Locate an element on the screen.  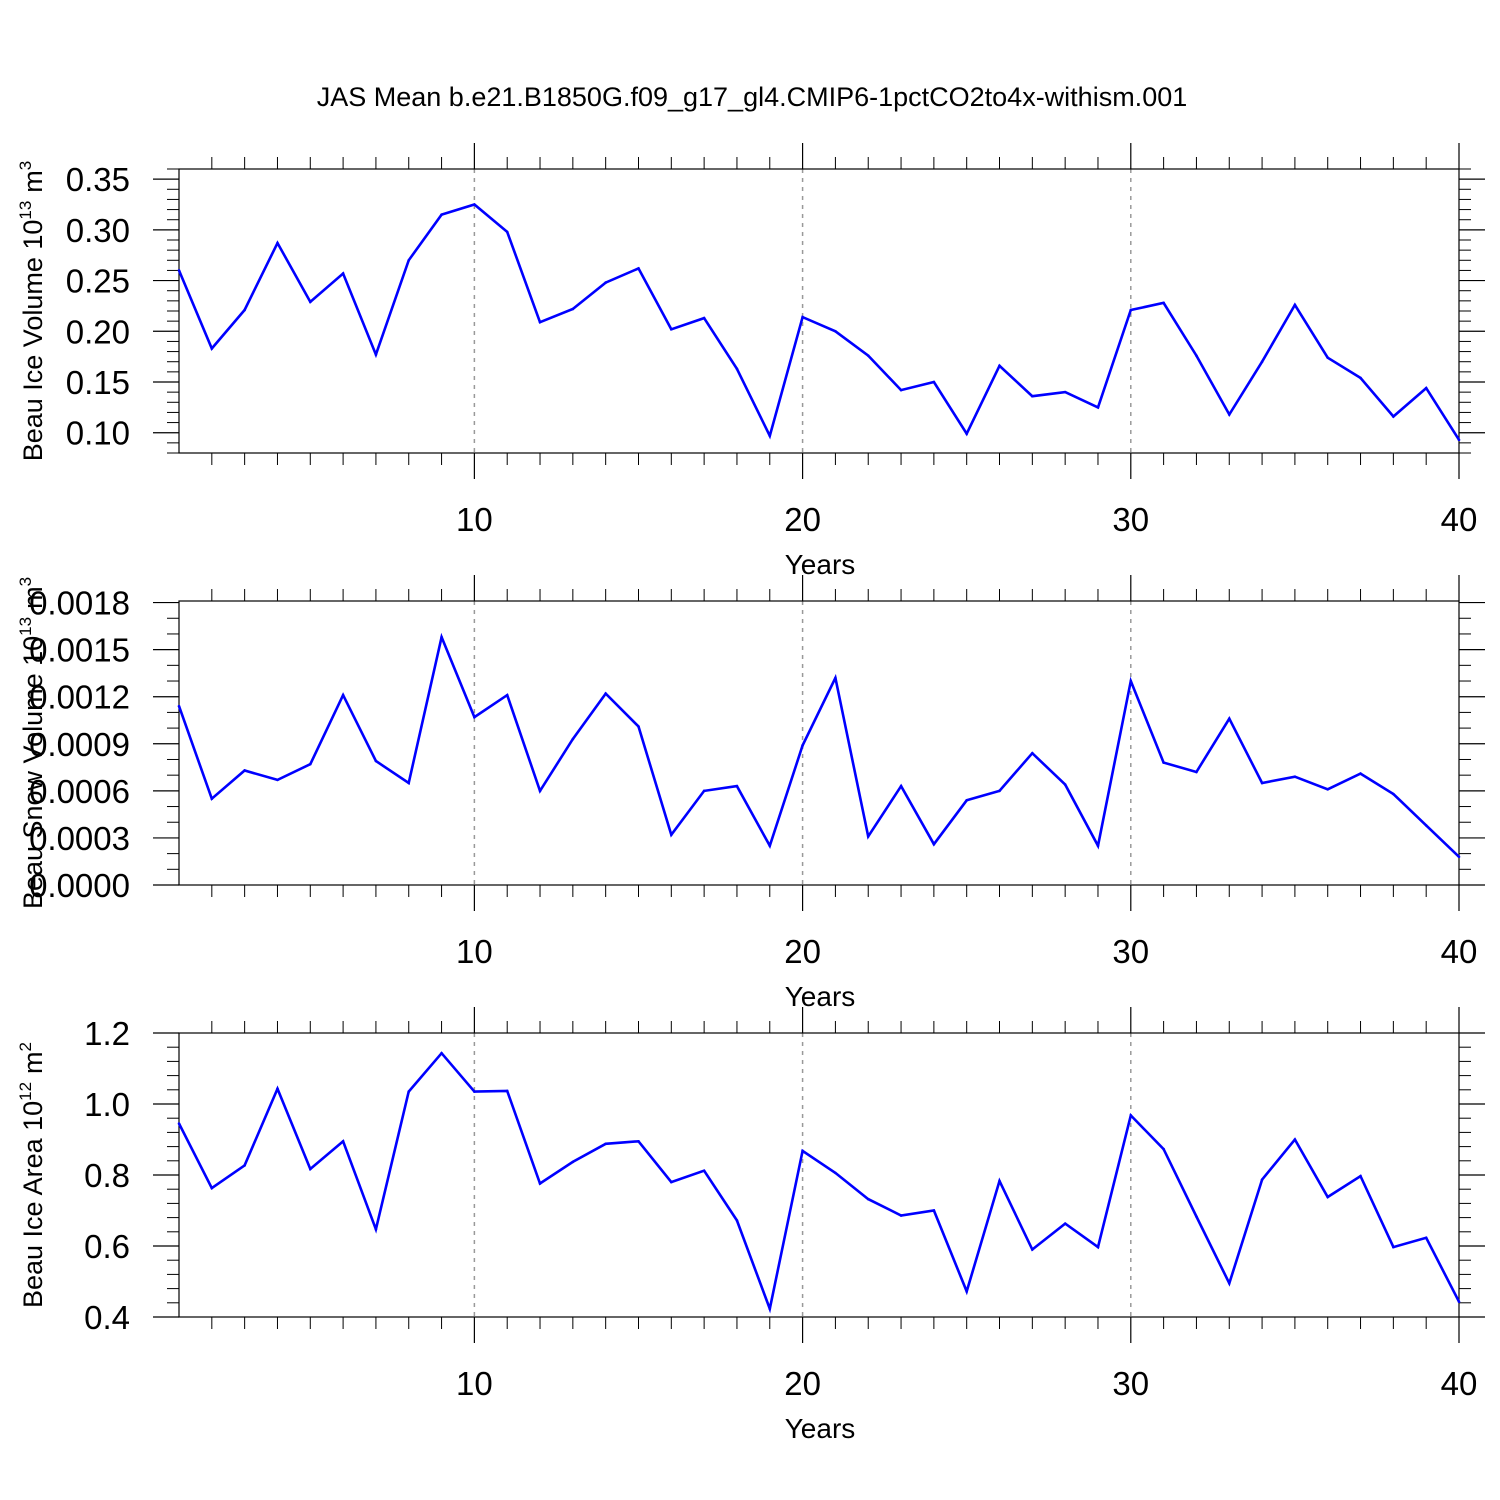
y-tick-label: 0.6 is located at coordinates (107, 1246).